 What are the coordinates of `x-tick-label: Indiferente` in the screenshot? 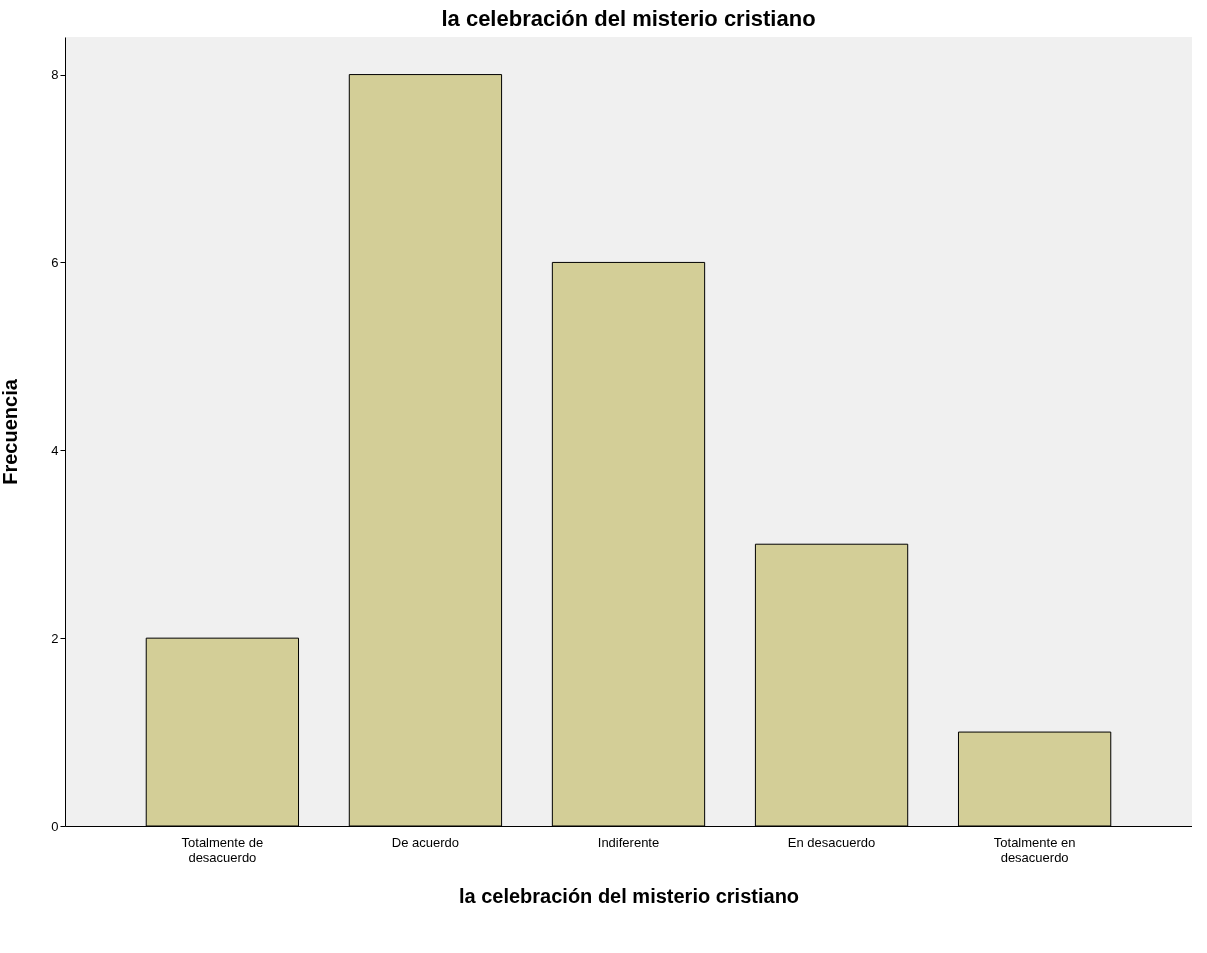 It's located at (628, 842).